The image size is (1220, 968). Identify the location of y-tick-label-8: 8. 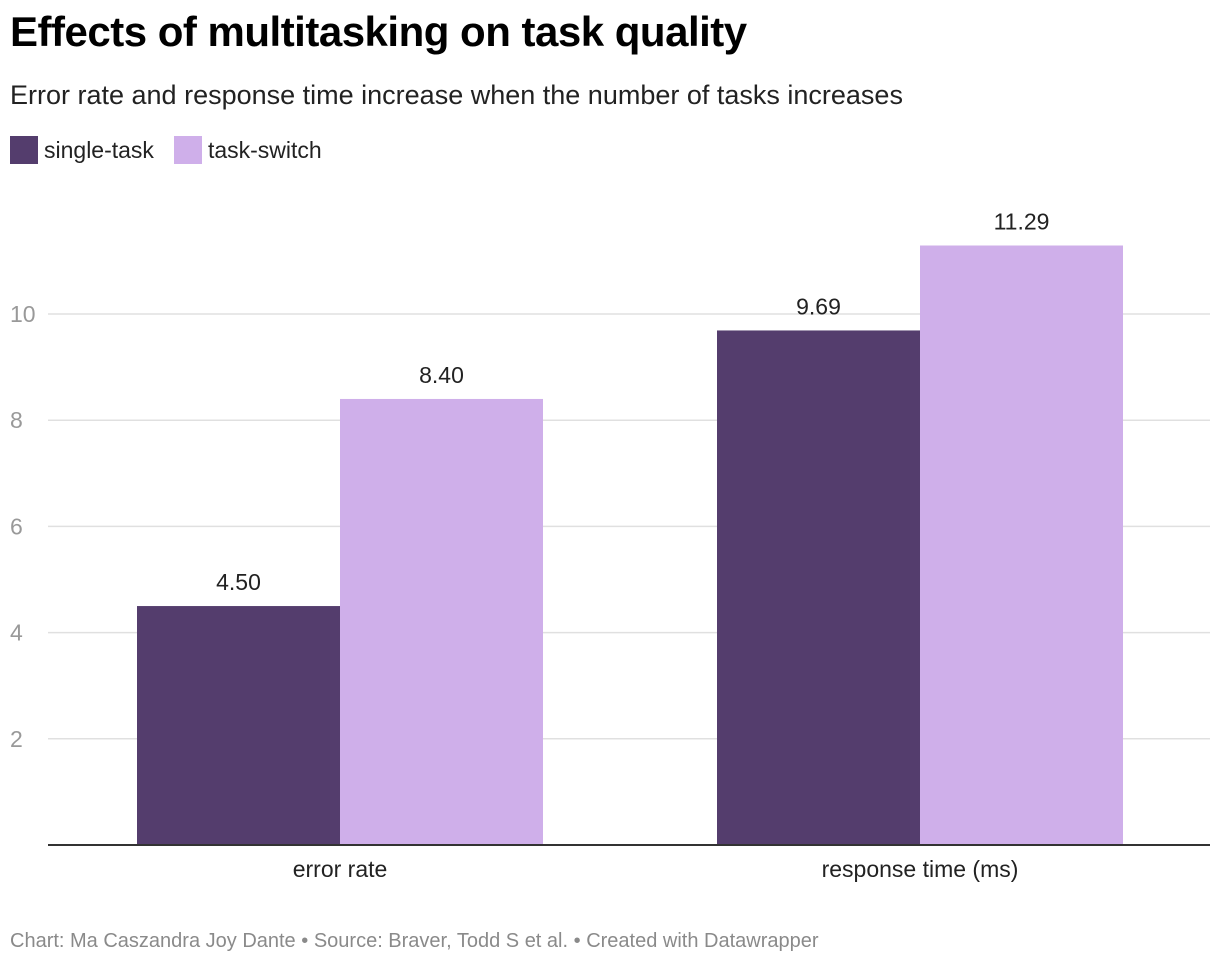
(16, 420).